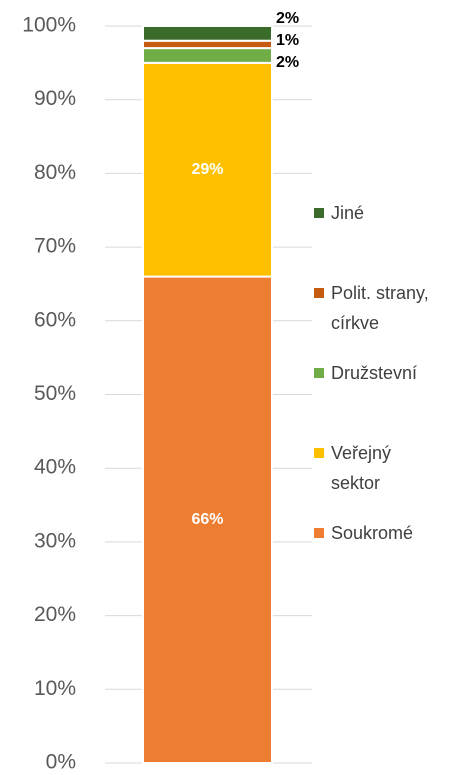 The image size is (459, 775). I want to click on data-label: 1%, so click(287, 40).